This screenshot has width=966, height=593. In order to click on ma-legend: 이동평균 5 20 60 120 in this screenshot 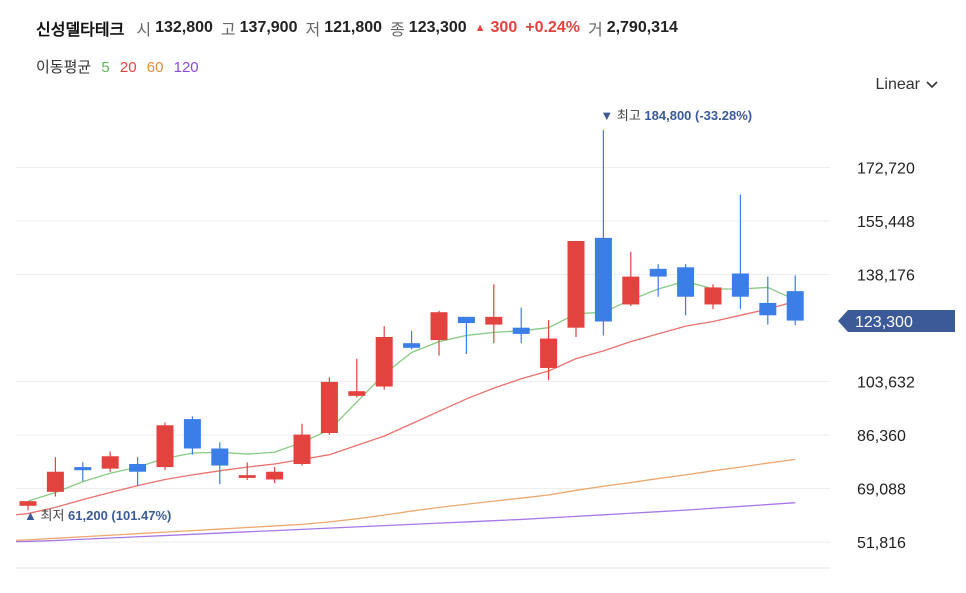, I will do `click(120, 66)`.